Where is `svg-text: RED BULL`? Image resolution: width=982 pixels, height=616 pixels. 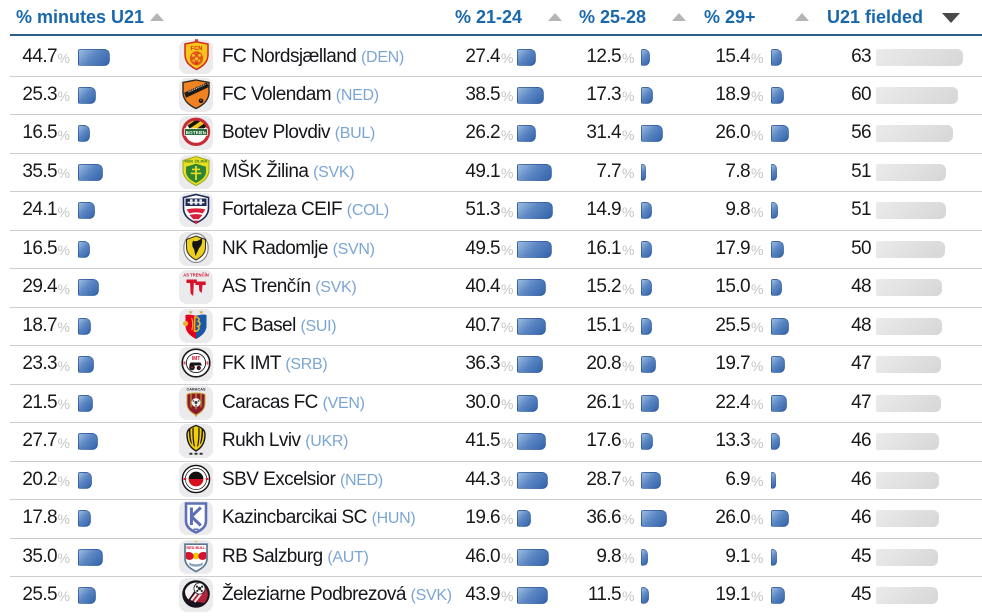 svg-text: RED BULL is located at coordinates (196, 548).